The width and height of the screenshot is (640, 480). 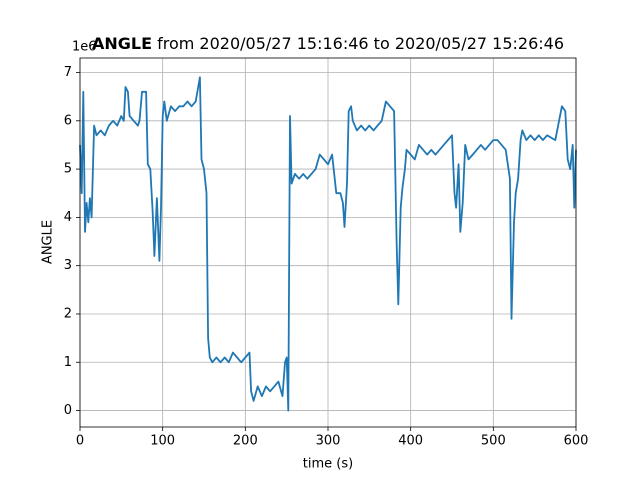 What do you see at coordinates (68, 72) in the screenshot?
I see `y-tick-label: 7` at bounding box center [68, 72].